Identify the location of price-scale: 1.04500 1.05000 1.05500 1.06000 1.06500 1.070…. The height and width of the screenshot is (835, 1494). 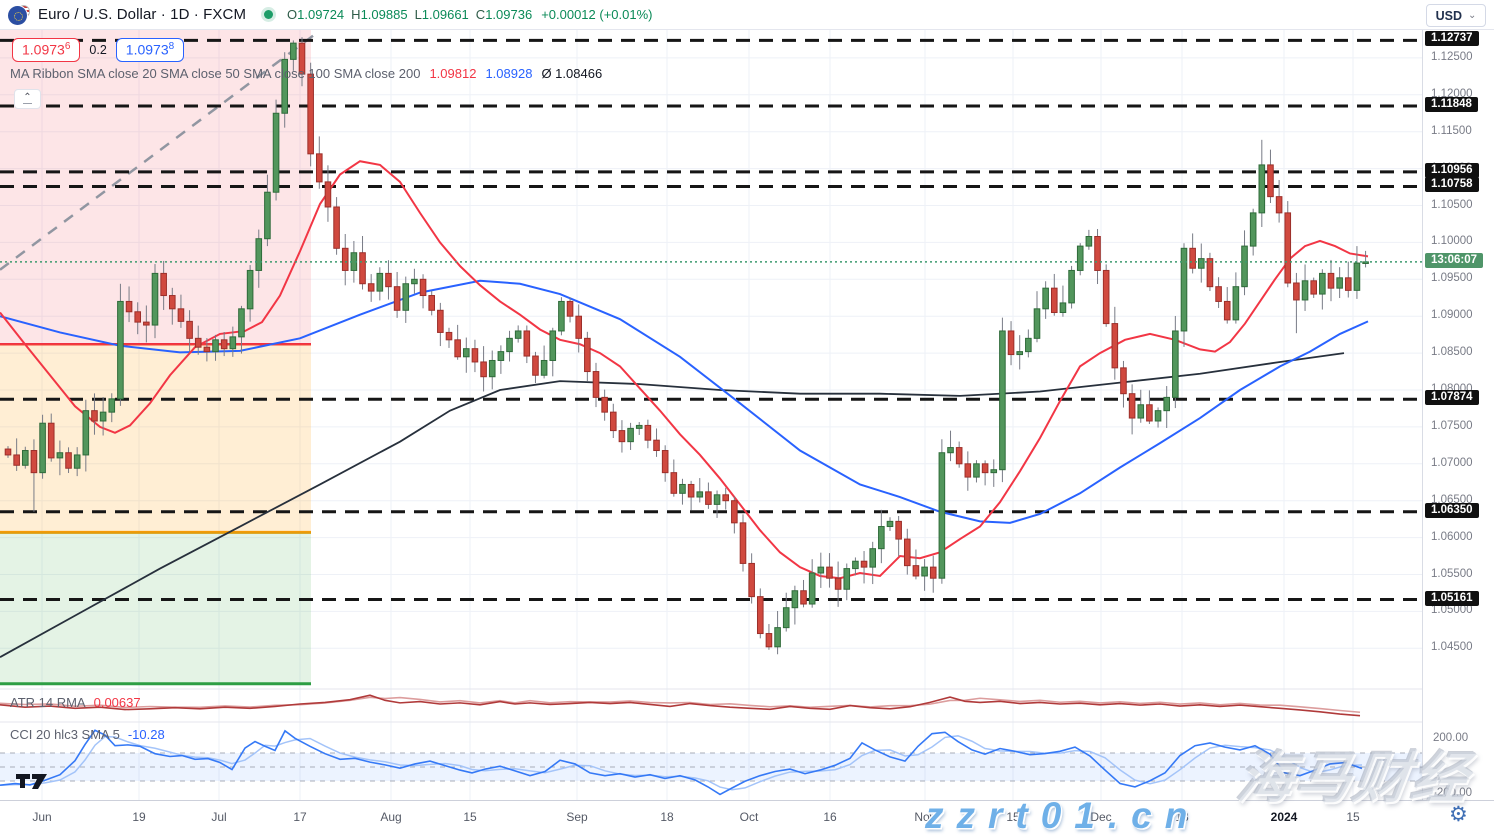
(1458, 415).